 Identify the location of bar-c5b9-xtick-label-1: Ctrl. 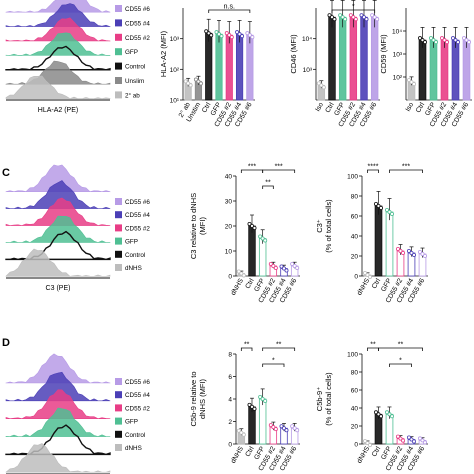
(250, 451).